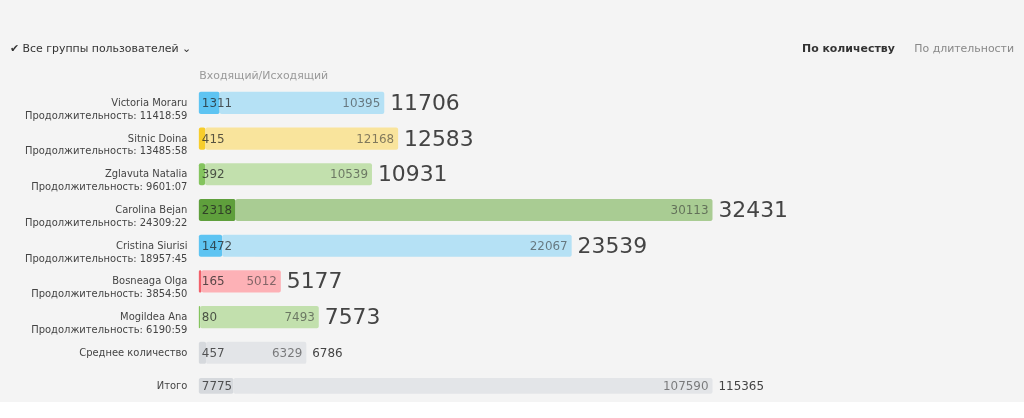  What do you see at coordinates (213, 352) in the screenshot?
I see `data-label: 457` at bounding box center [213, 352].